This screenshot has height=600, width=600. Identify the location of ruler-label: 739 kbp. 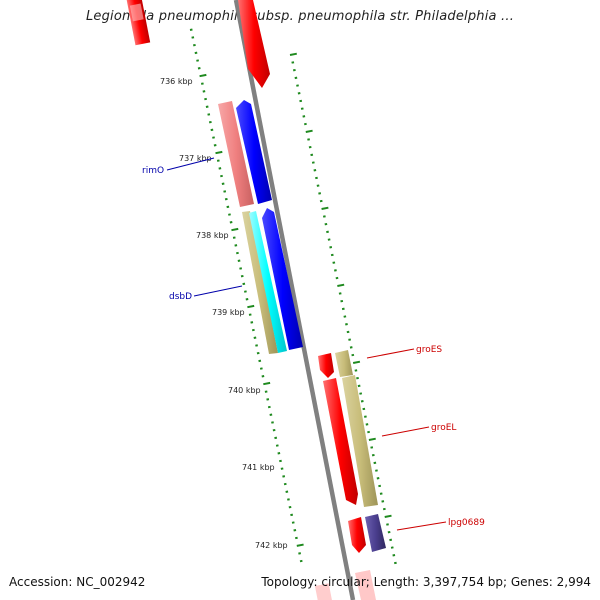
(228, 312).